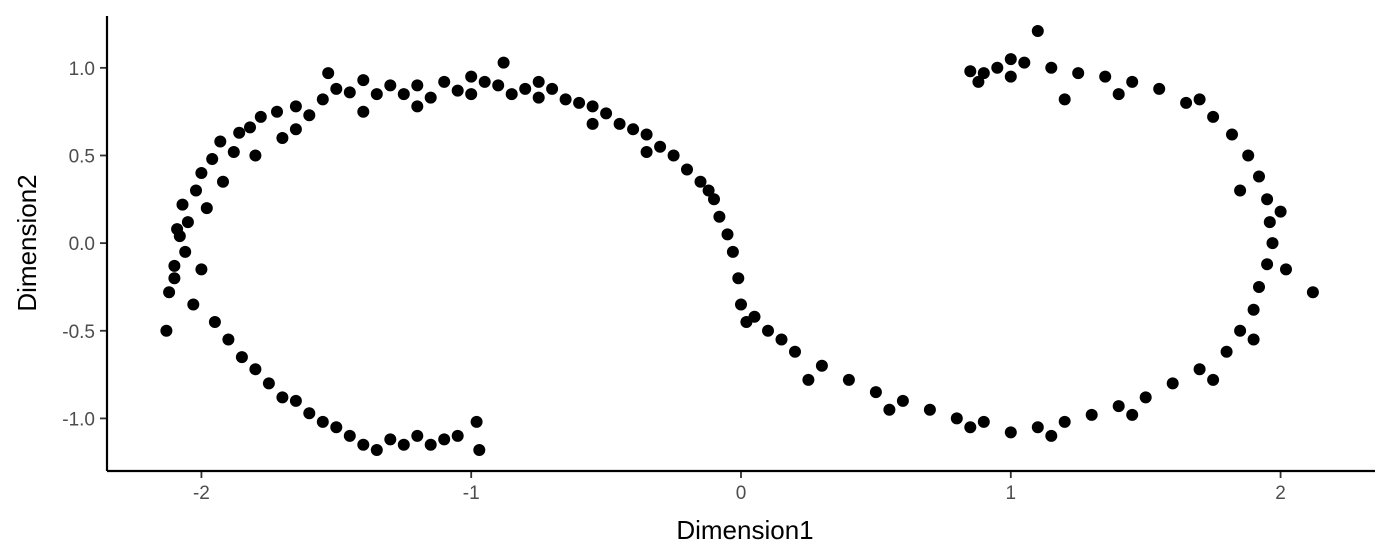 The image size is (1400, 560). I want to click on y-tick-label: 0.5, so click(82, 156).